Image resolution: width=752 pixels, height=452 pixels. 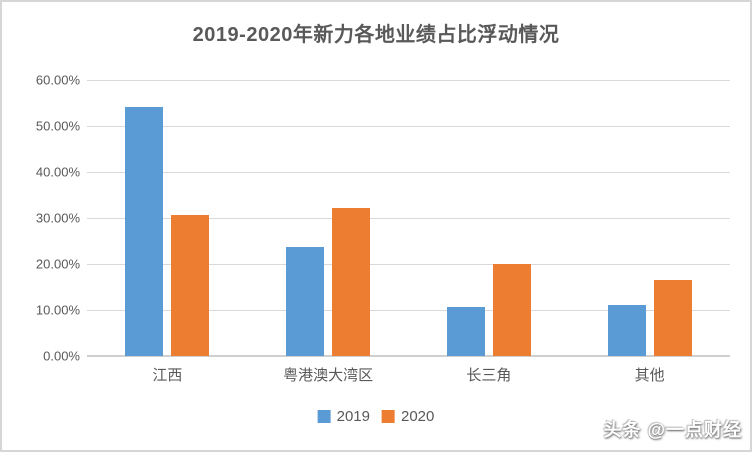 What do you see at coordinates (57, 172) in the screenshot?
I see `y-axis-tick-label: 40.00%` at bounding box center [57, 172].